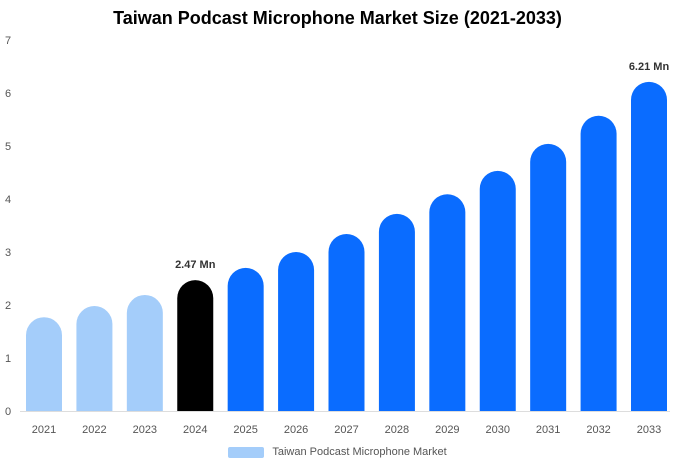 Image resolution: width=675 pixels, height=469 pixels. What do you see at coordinates (8, 94) in the screenshot?
I see `y-tick-label: 6` at bounding box center [8, 94].